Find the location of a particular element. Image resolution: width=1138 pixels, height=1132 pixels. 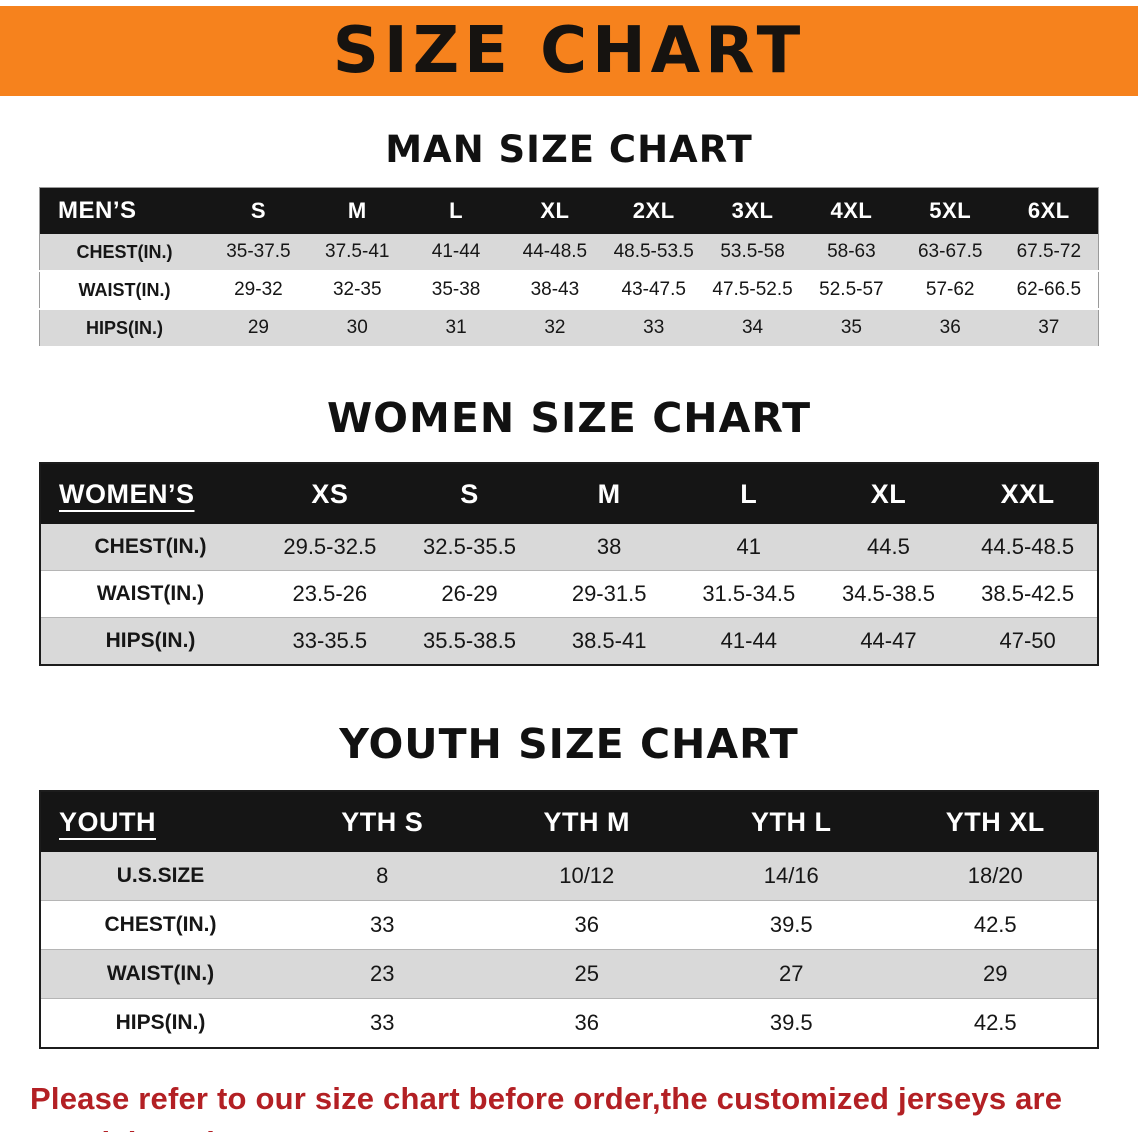

men-hips-in-value-4: 33 is located at coordinates (654, 327).